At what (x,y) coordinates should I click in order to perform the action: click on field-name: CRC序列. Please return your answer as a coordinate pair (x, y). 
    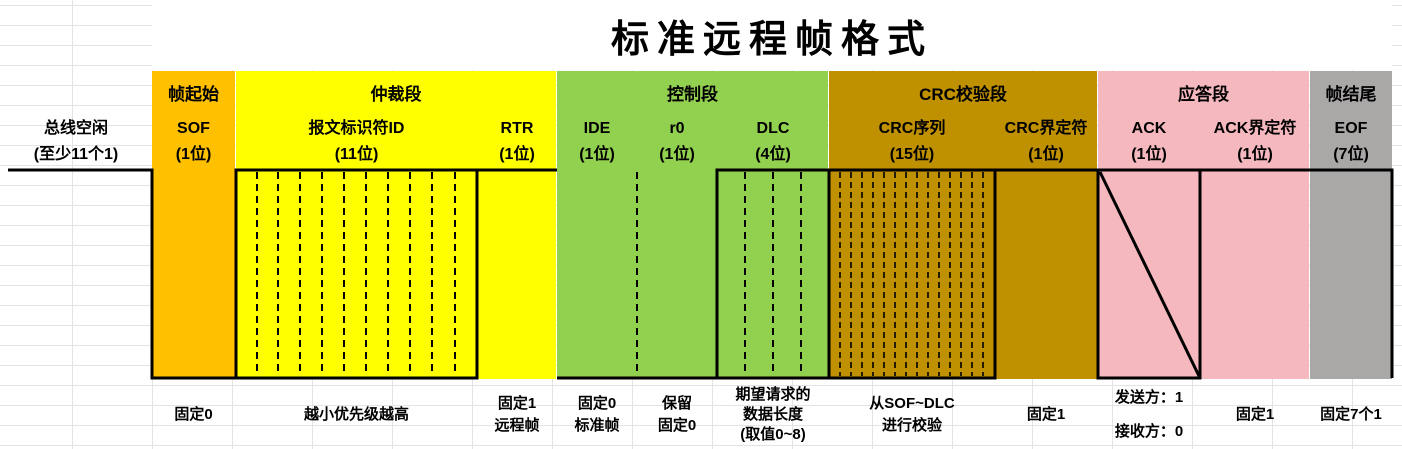
    Looking at the image, I should click on (912, 128).